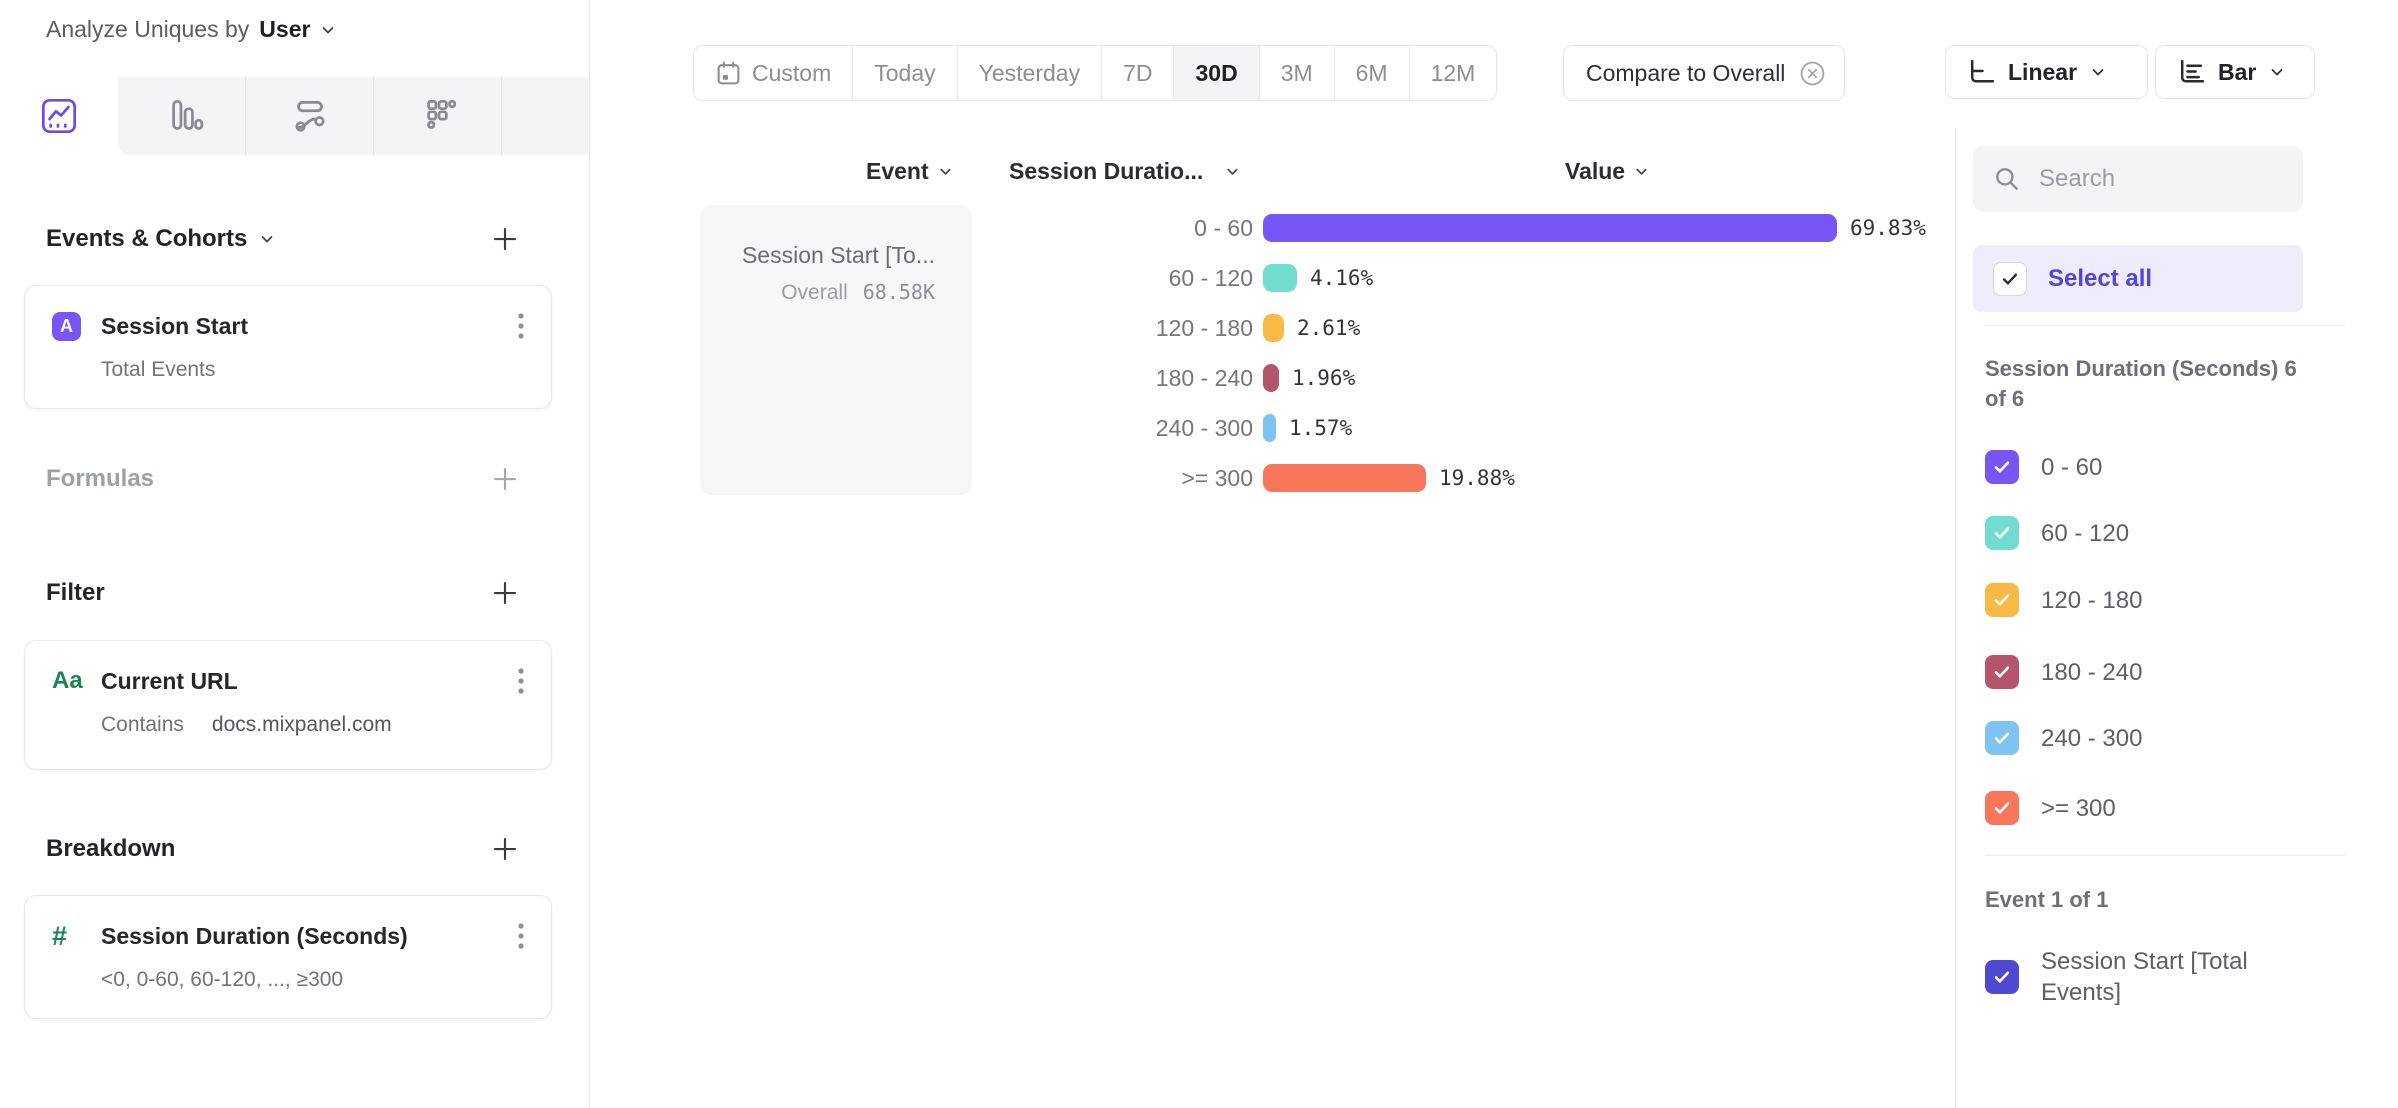 The image size is (2398, 1108). Describe the element at coordinates (505, 593) in the screenshot. I see `add-filter-button` at that location.